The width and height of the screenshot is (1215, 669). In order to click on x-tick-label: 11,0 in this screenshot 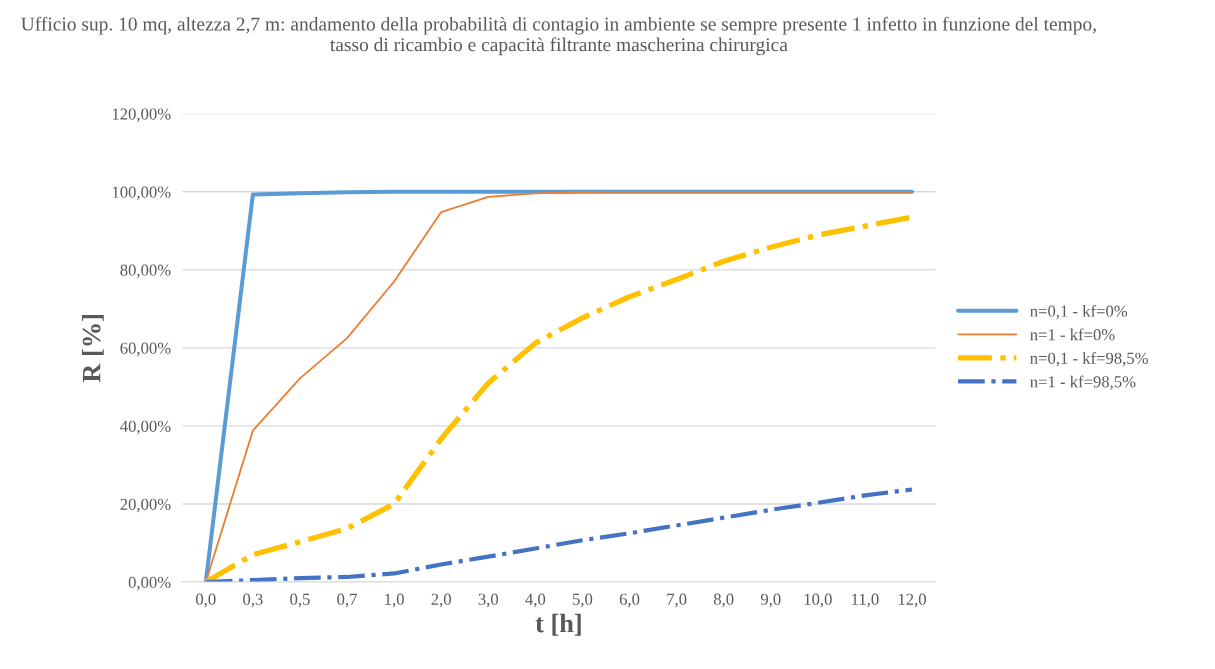, I will do `click(865, 600)`.